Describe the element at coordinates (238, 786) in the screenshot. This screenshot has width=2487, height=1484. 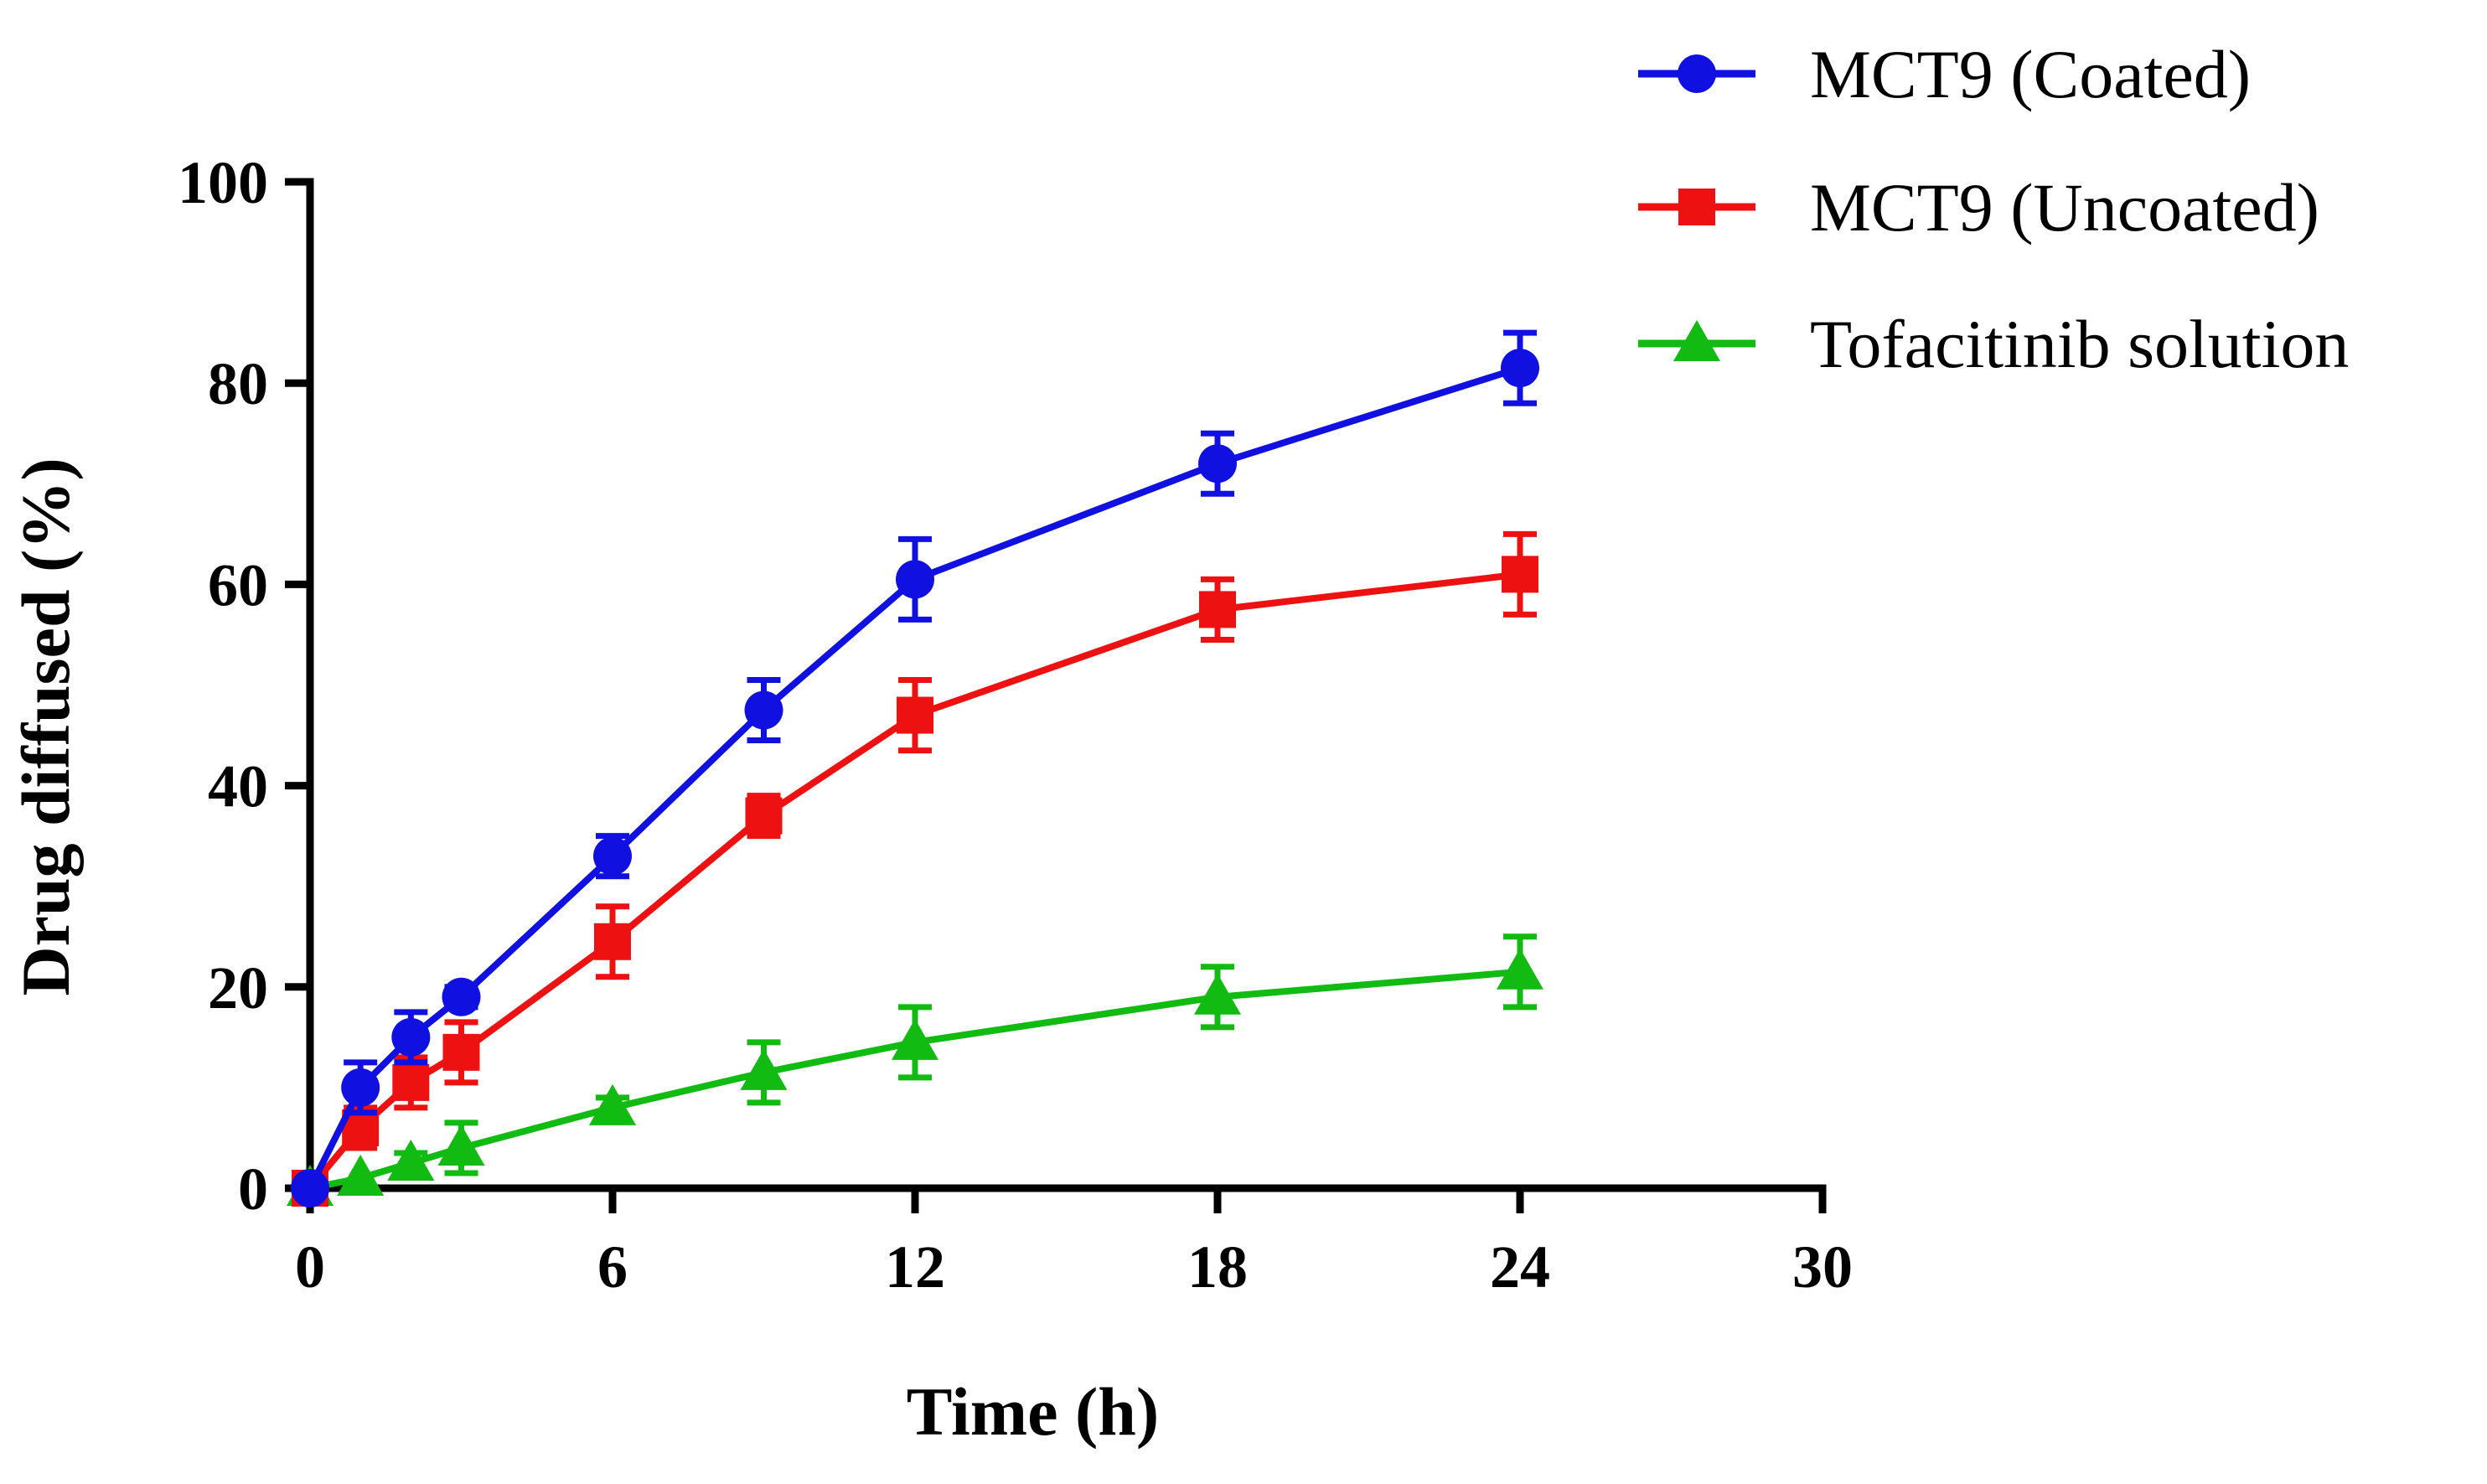
I see `y-tick-label: 40` at that location.